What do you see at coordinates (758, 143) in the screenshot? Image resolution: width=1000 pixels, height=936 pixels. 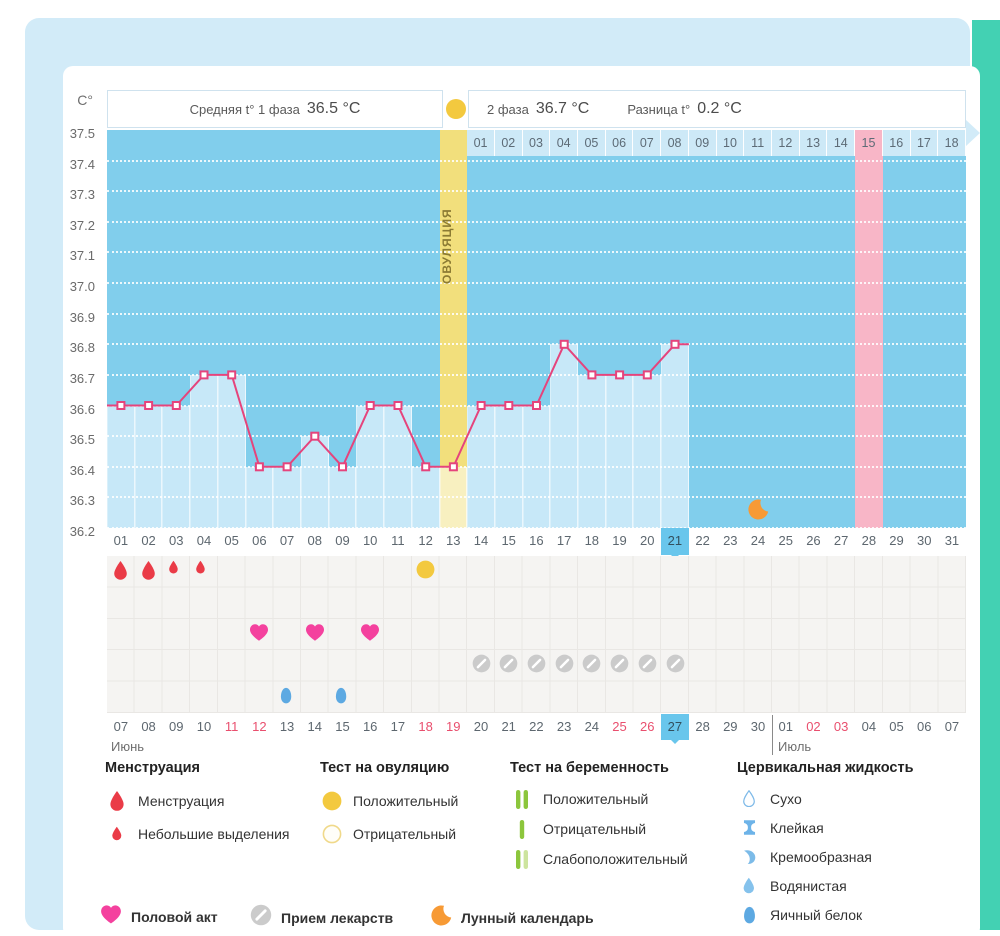 I see `phase2-day-cell: 11` at bounding box center [758, 143].